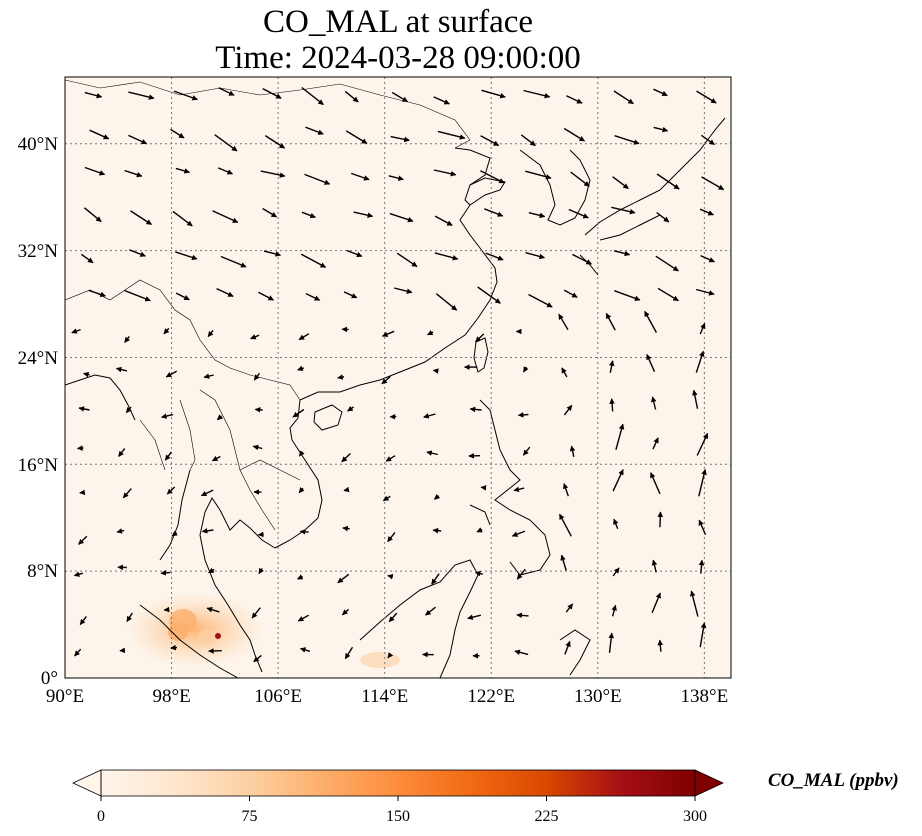 The height and width of the screenshot is (836, 922). Describe the element at coordinates (833, 780) in the screenshot. I see `colorbar-label: CO_MAL (ppbv)` at that location.